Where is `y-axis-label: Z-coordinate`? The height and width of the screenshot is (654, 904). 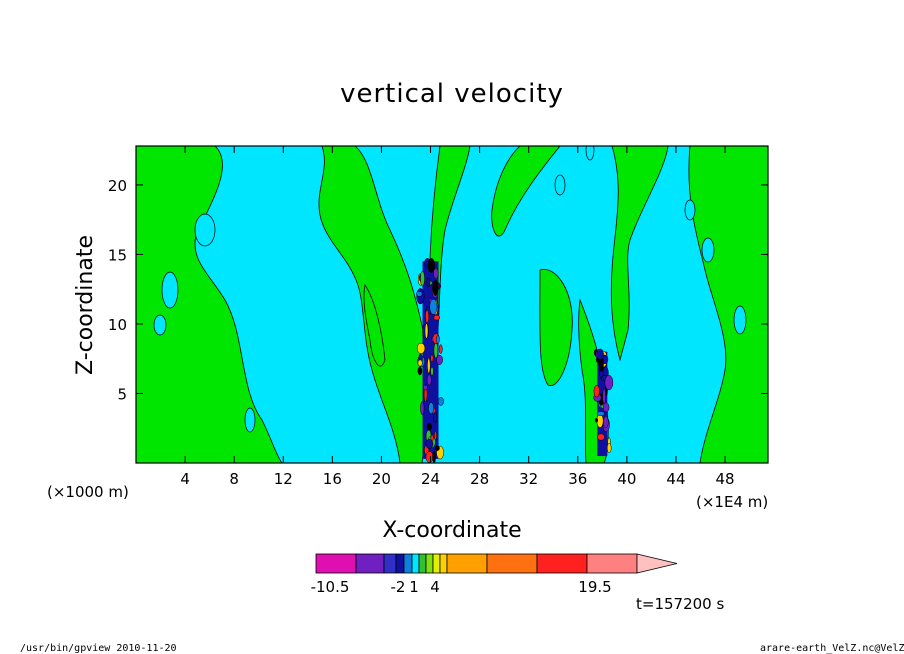
y-axis-label: Z-coordinate is located at coordinates (85, 305).